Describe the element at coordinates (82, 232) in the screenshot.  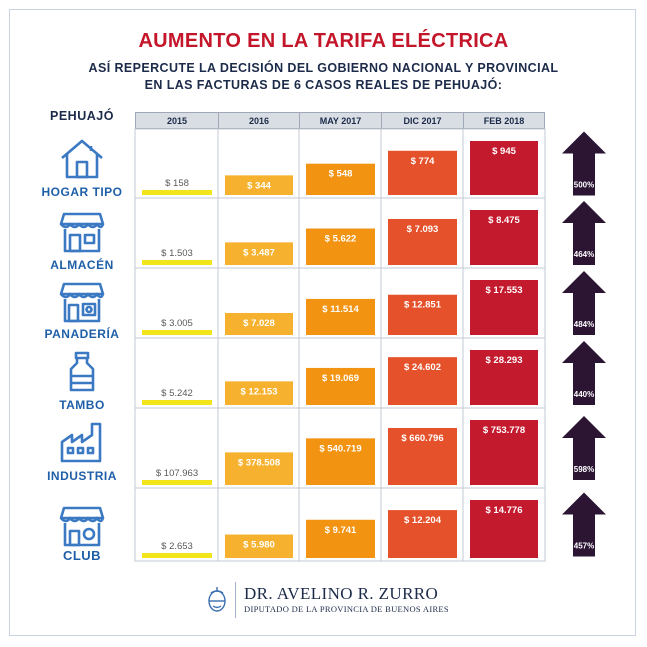
I see `store-icon` at that location.